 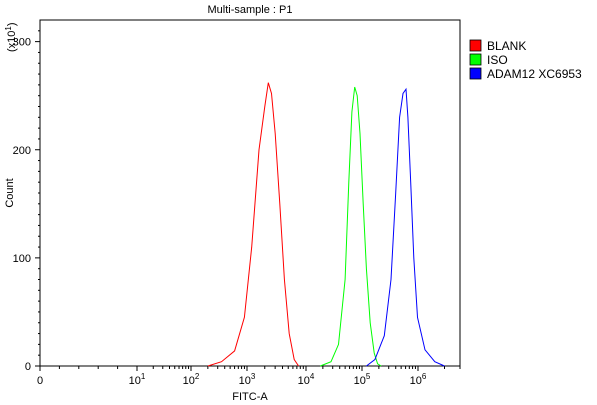 I want to click on x-tick-label: 10⁴, so click(x=306, y=379).